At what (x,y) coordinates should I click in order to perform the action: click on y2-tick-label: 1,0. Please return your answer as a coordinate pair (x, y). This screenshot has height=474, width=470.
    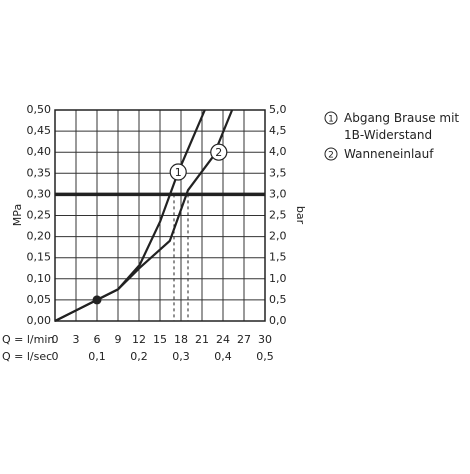
    Looking at the image, I should click on (278, 278).